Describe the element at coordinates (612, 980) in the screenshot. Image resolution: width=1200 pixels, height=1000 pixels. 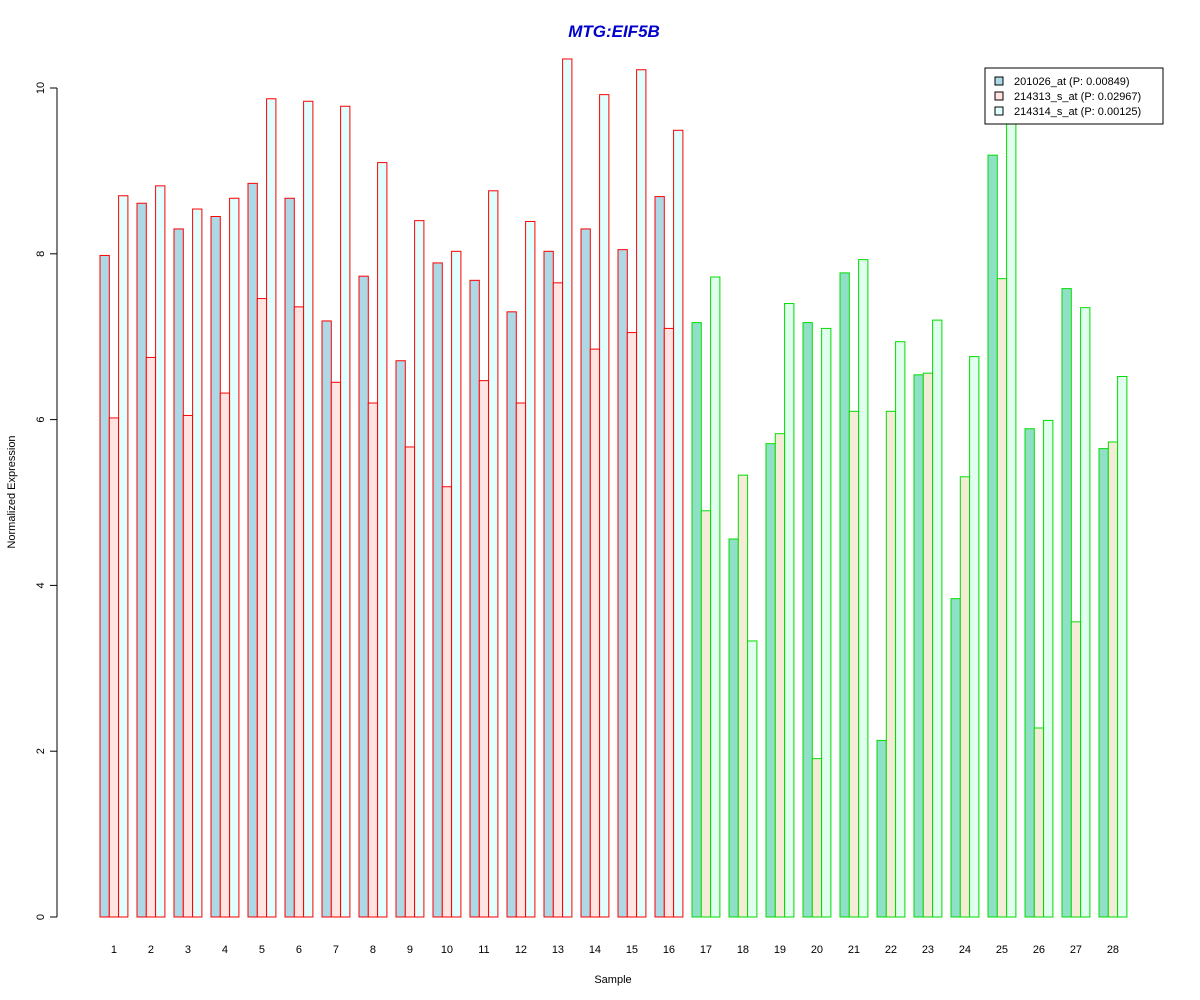
I see `x-axis-label: Sample` at that location.